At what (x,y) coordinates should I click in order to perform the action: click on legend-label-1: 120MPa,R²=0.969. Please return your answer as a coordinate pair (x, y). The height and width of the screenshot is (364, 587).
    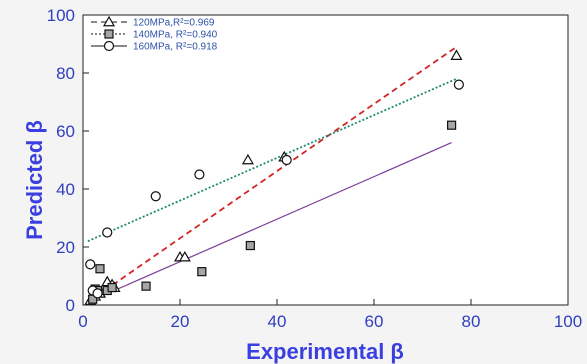
    Looking at the image, I should click on (174, 23).